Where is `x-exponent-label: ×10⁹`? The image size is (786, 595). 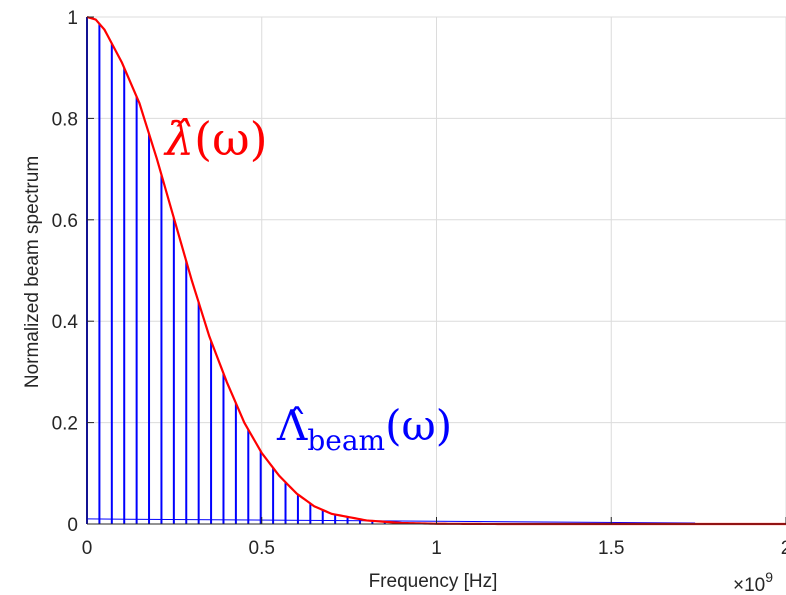
x-exponent-label: ×10⁹ is located at coordinates (753, 582).